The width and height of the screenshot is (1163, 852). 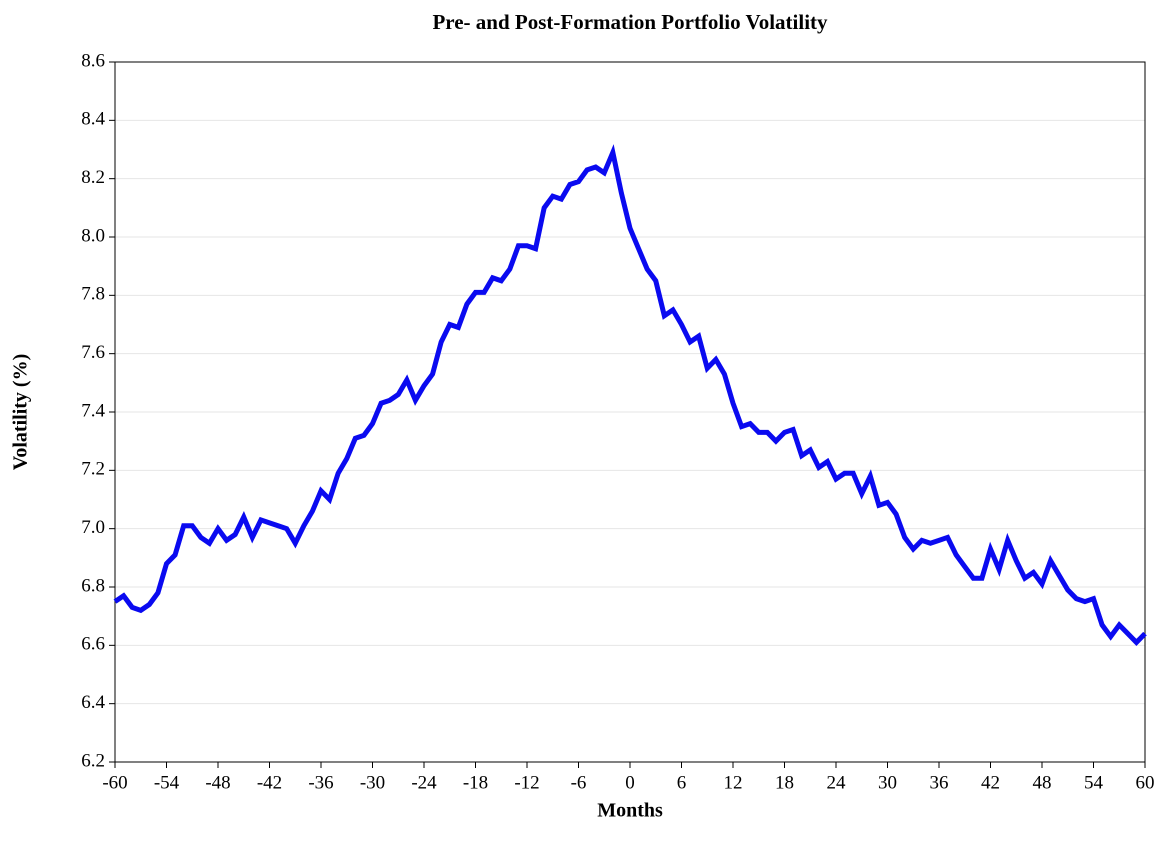 What do you see at coordinates (93, 527) in the screenshot?
I see `y-tick-label: 7.0` at bounding box center [93, 527].